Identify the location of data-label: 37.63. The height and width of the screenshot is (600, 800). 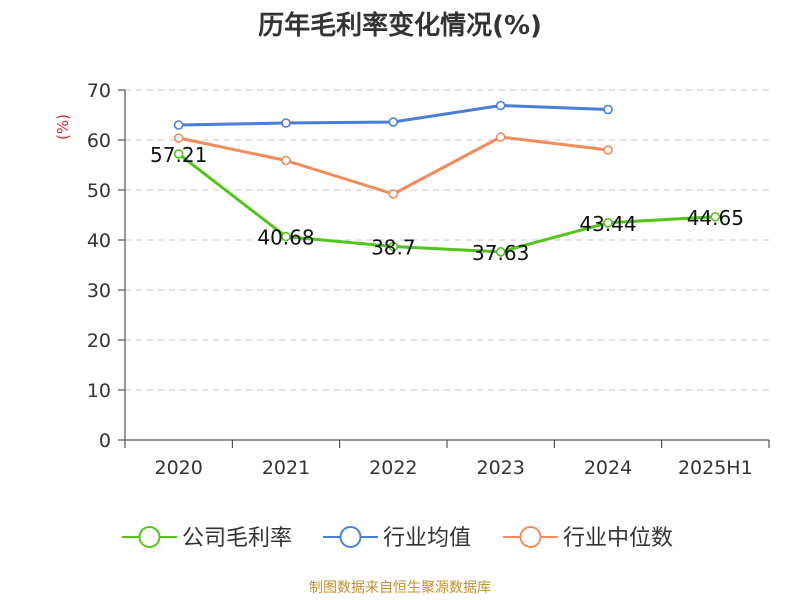
(500, 253).